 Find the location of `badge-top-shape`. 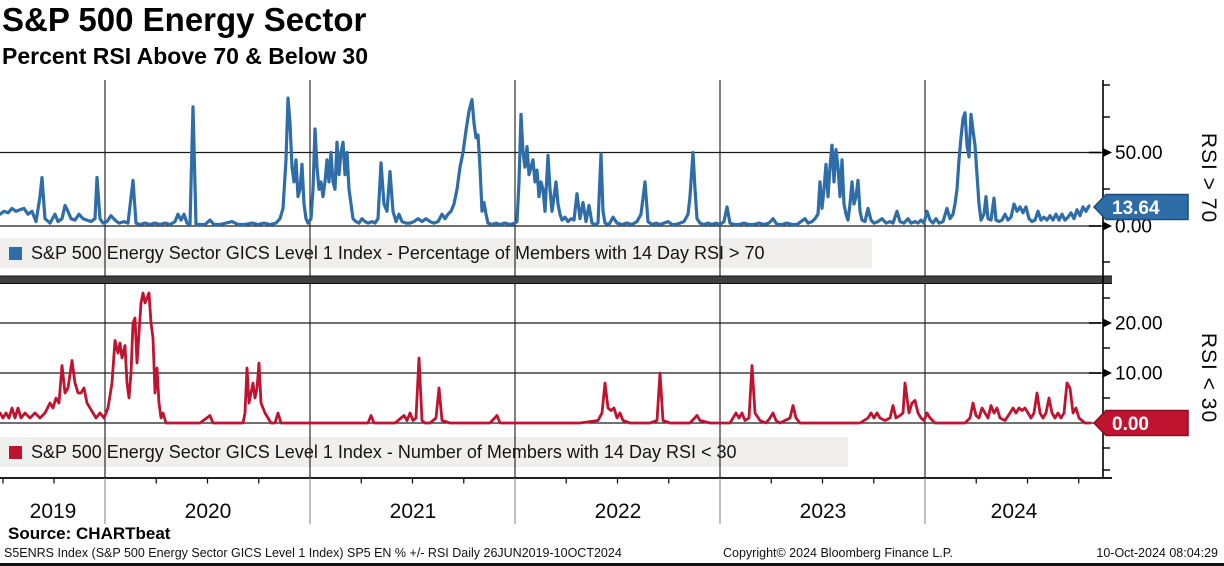

badge-top-shape is located at coordinates (1140, 207).